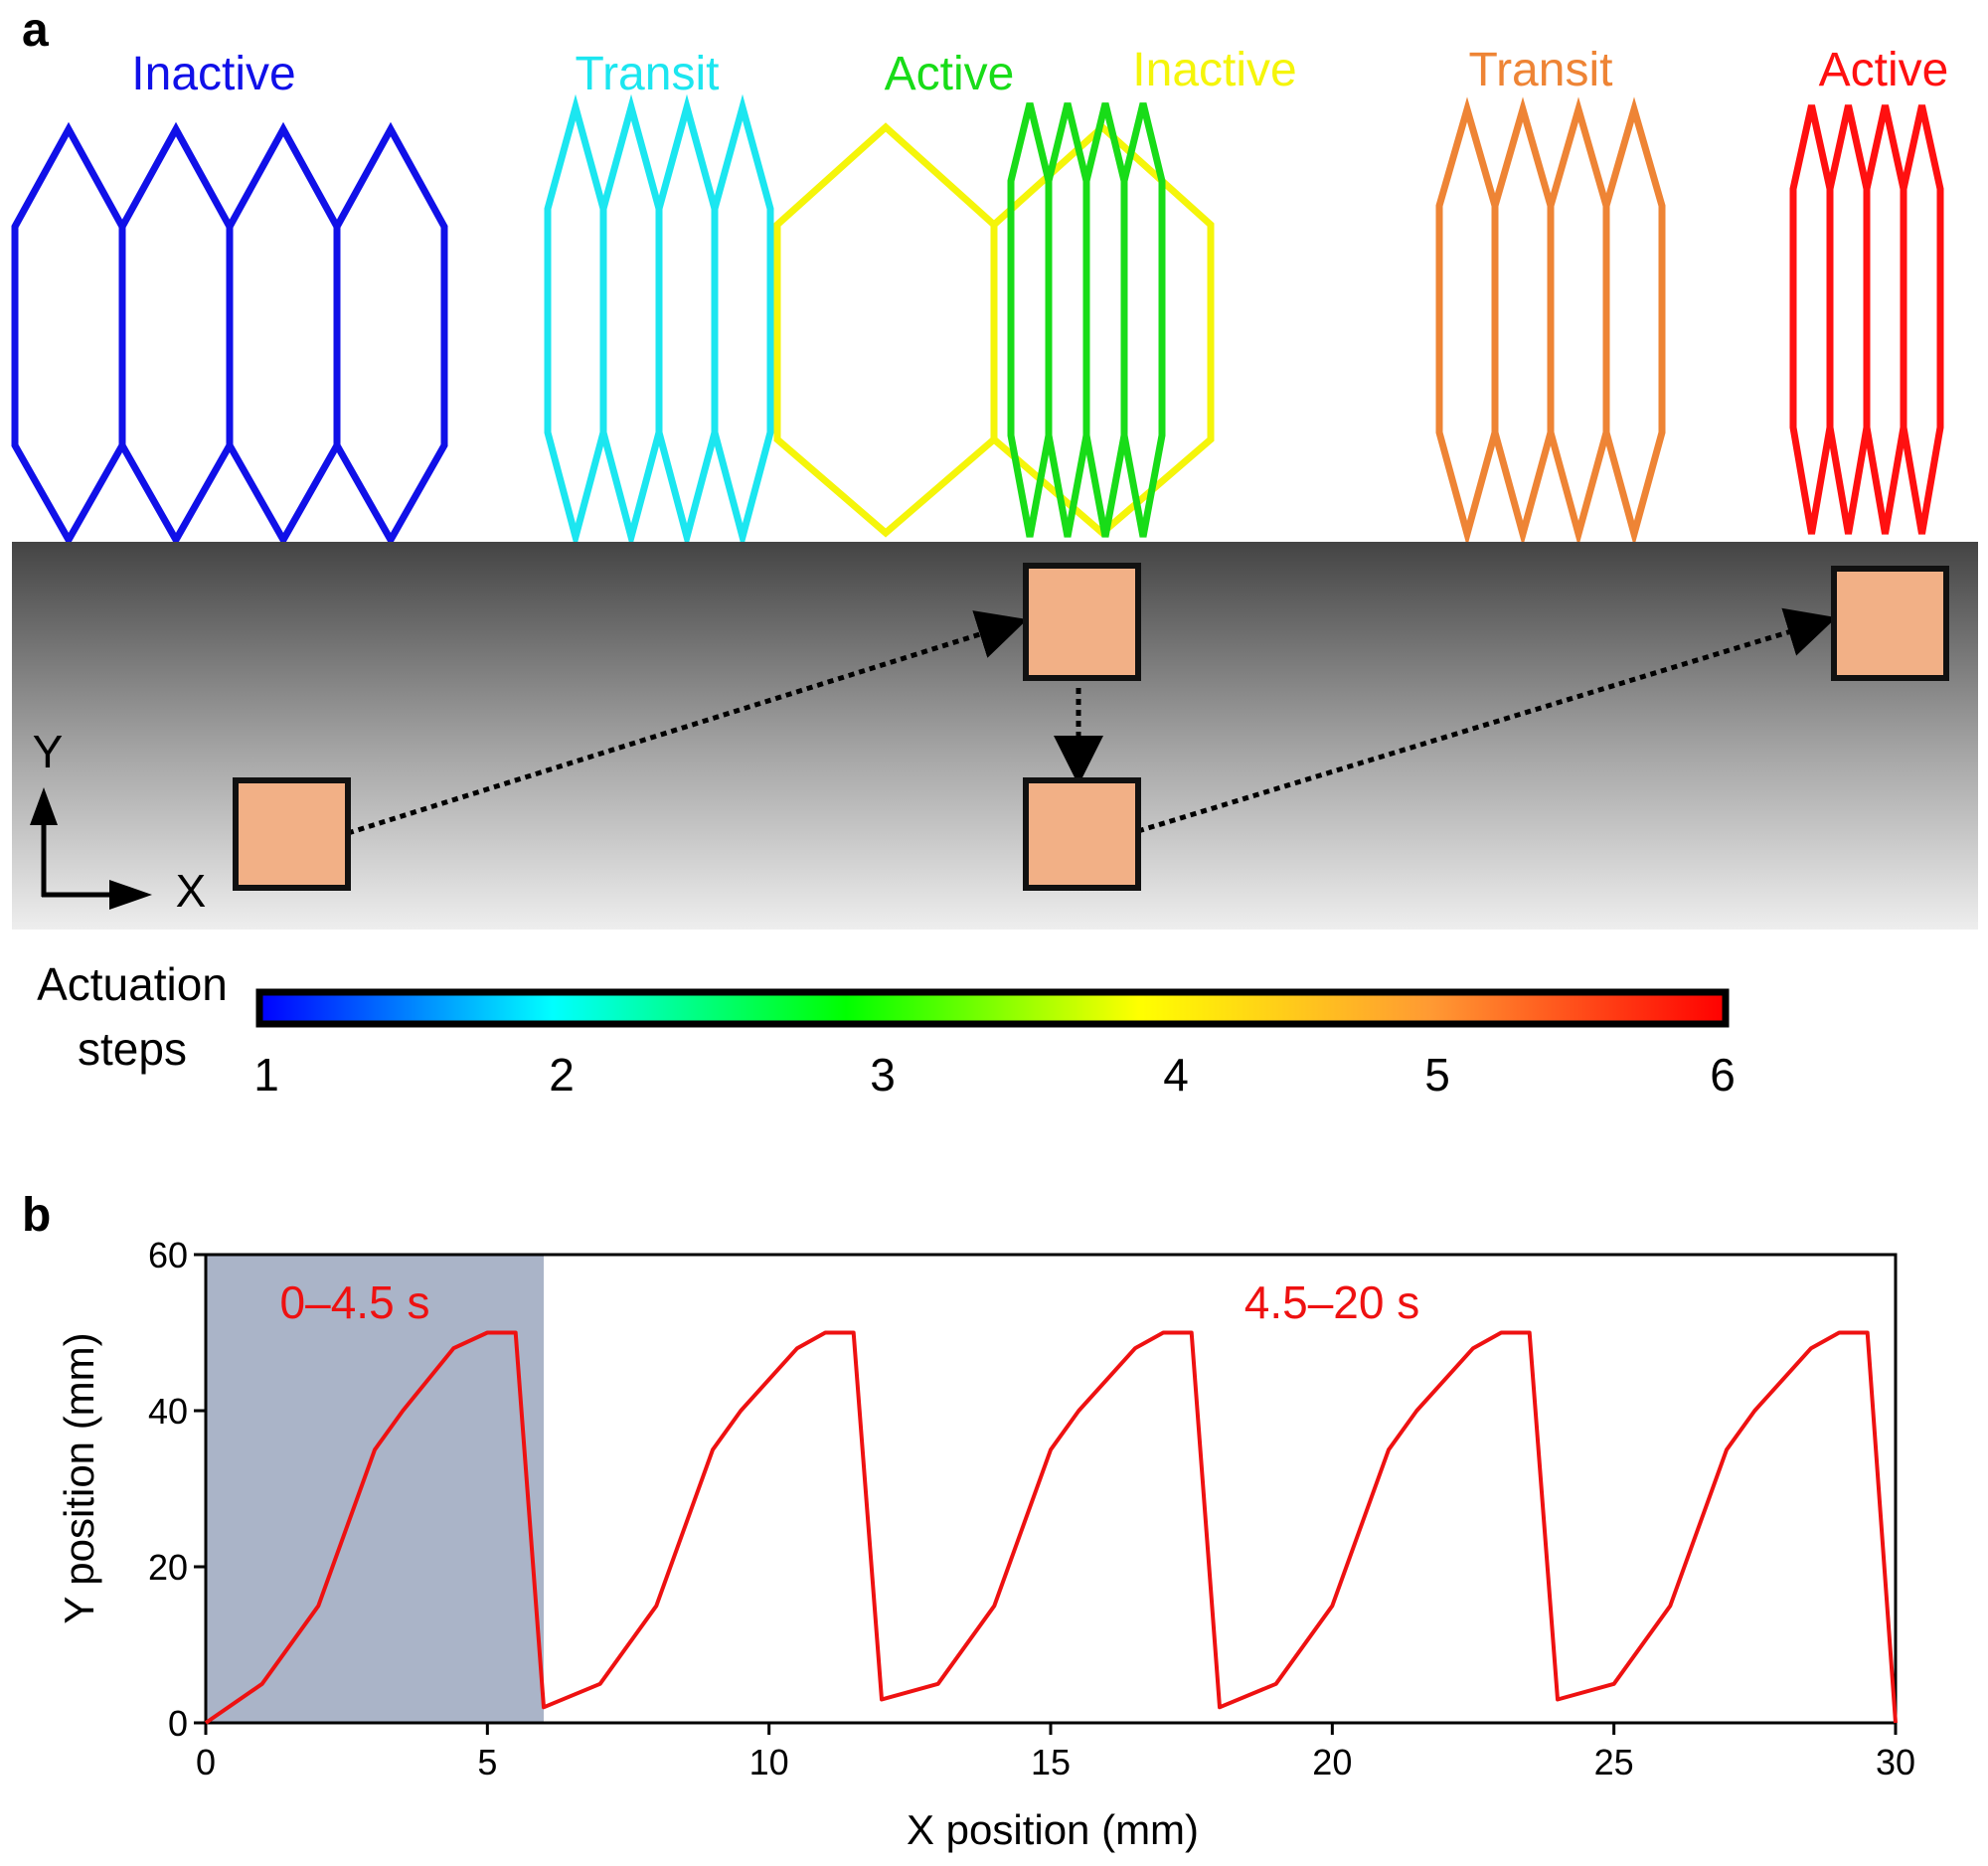 This screenshot has width=1988, height=1866. What do you see at coordinates (44, 806) in the screenshot?
I see `y-arrow-head` at bounding box center [44, 806].